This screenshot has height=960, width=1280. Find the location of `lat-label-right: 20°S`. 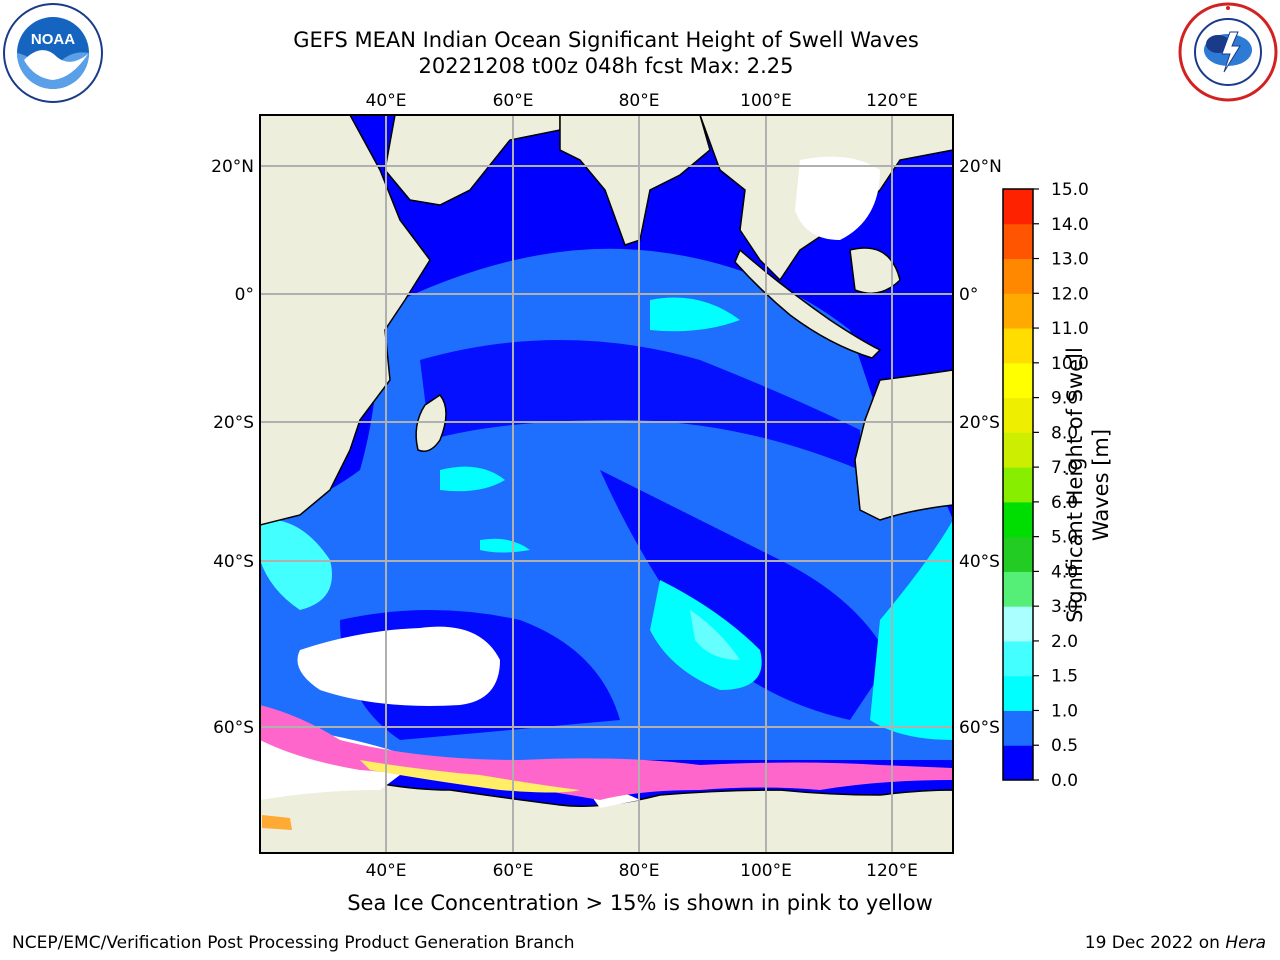

lat-label-right: 20°S is located at coordinates (979, 423).